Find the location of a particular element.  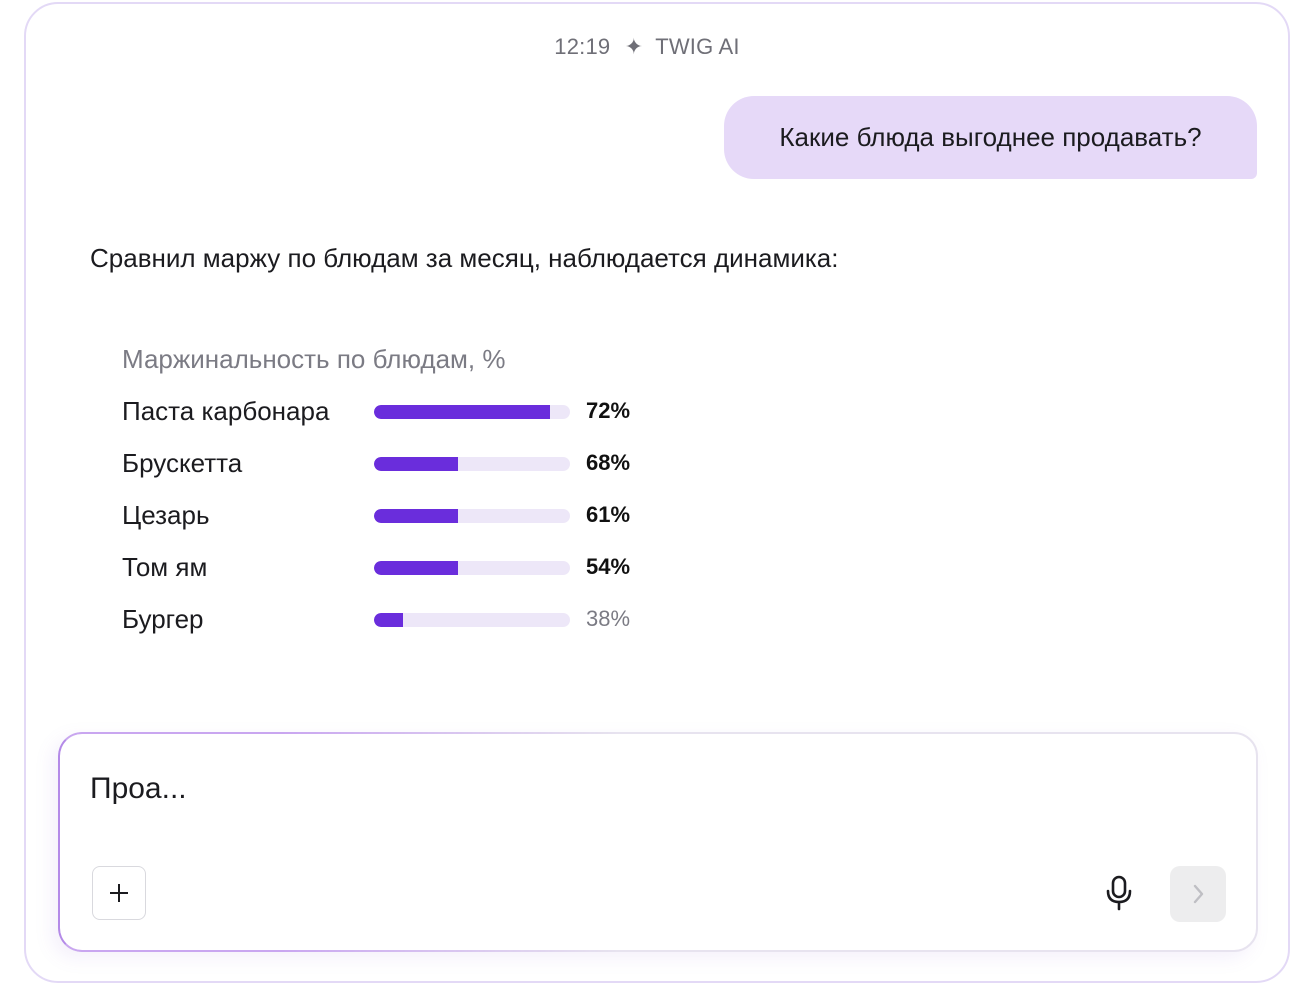

chart-category-label: Брускетта is located at coordinates (182, 463).